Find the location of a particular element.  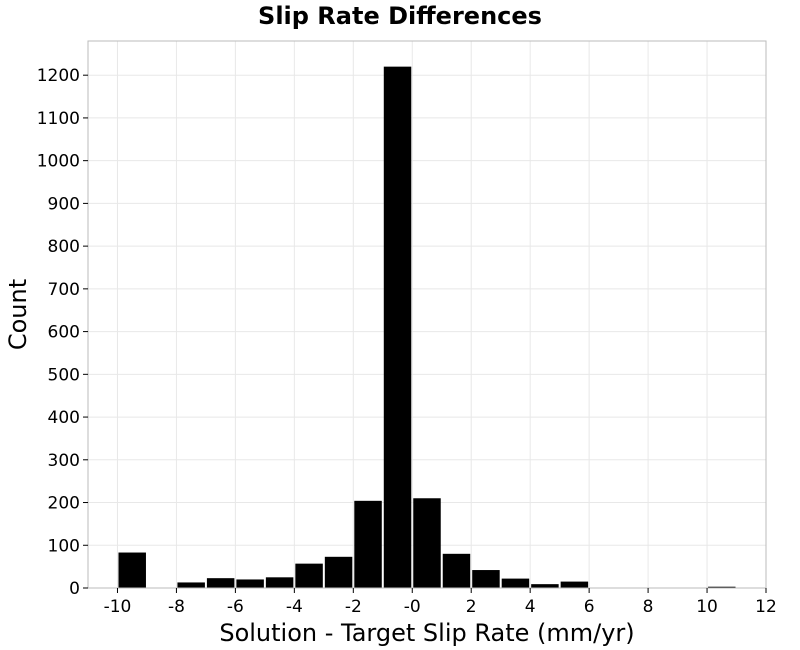

x-axis-ticks: -10 -8 -6 -4 -2 -0 2 4 6 8 10 12 is located at coordinates (440, 602).